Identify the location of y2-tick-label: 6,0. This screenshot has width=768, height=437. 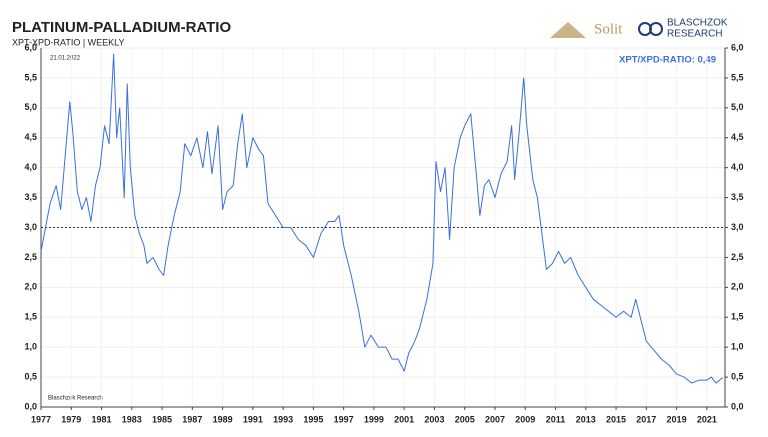
(737, 47).